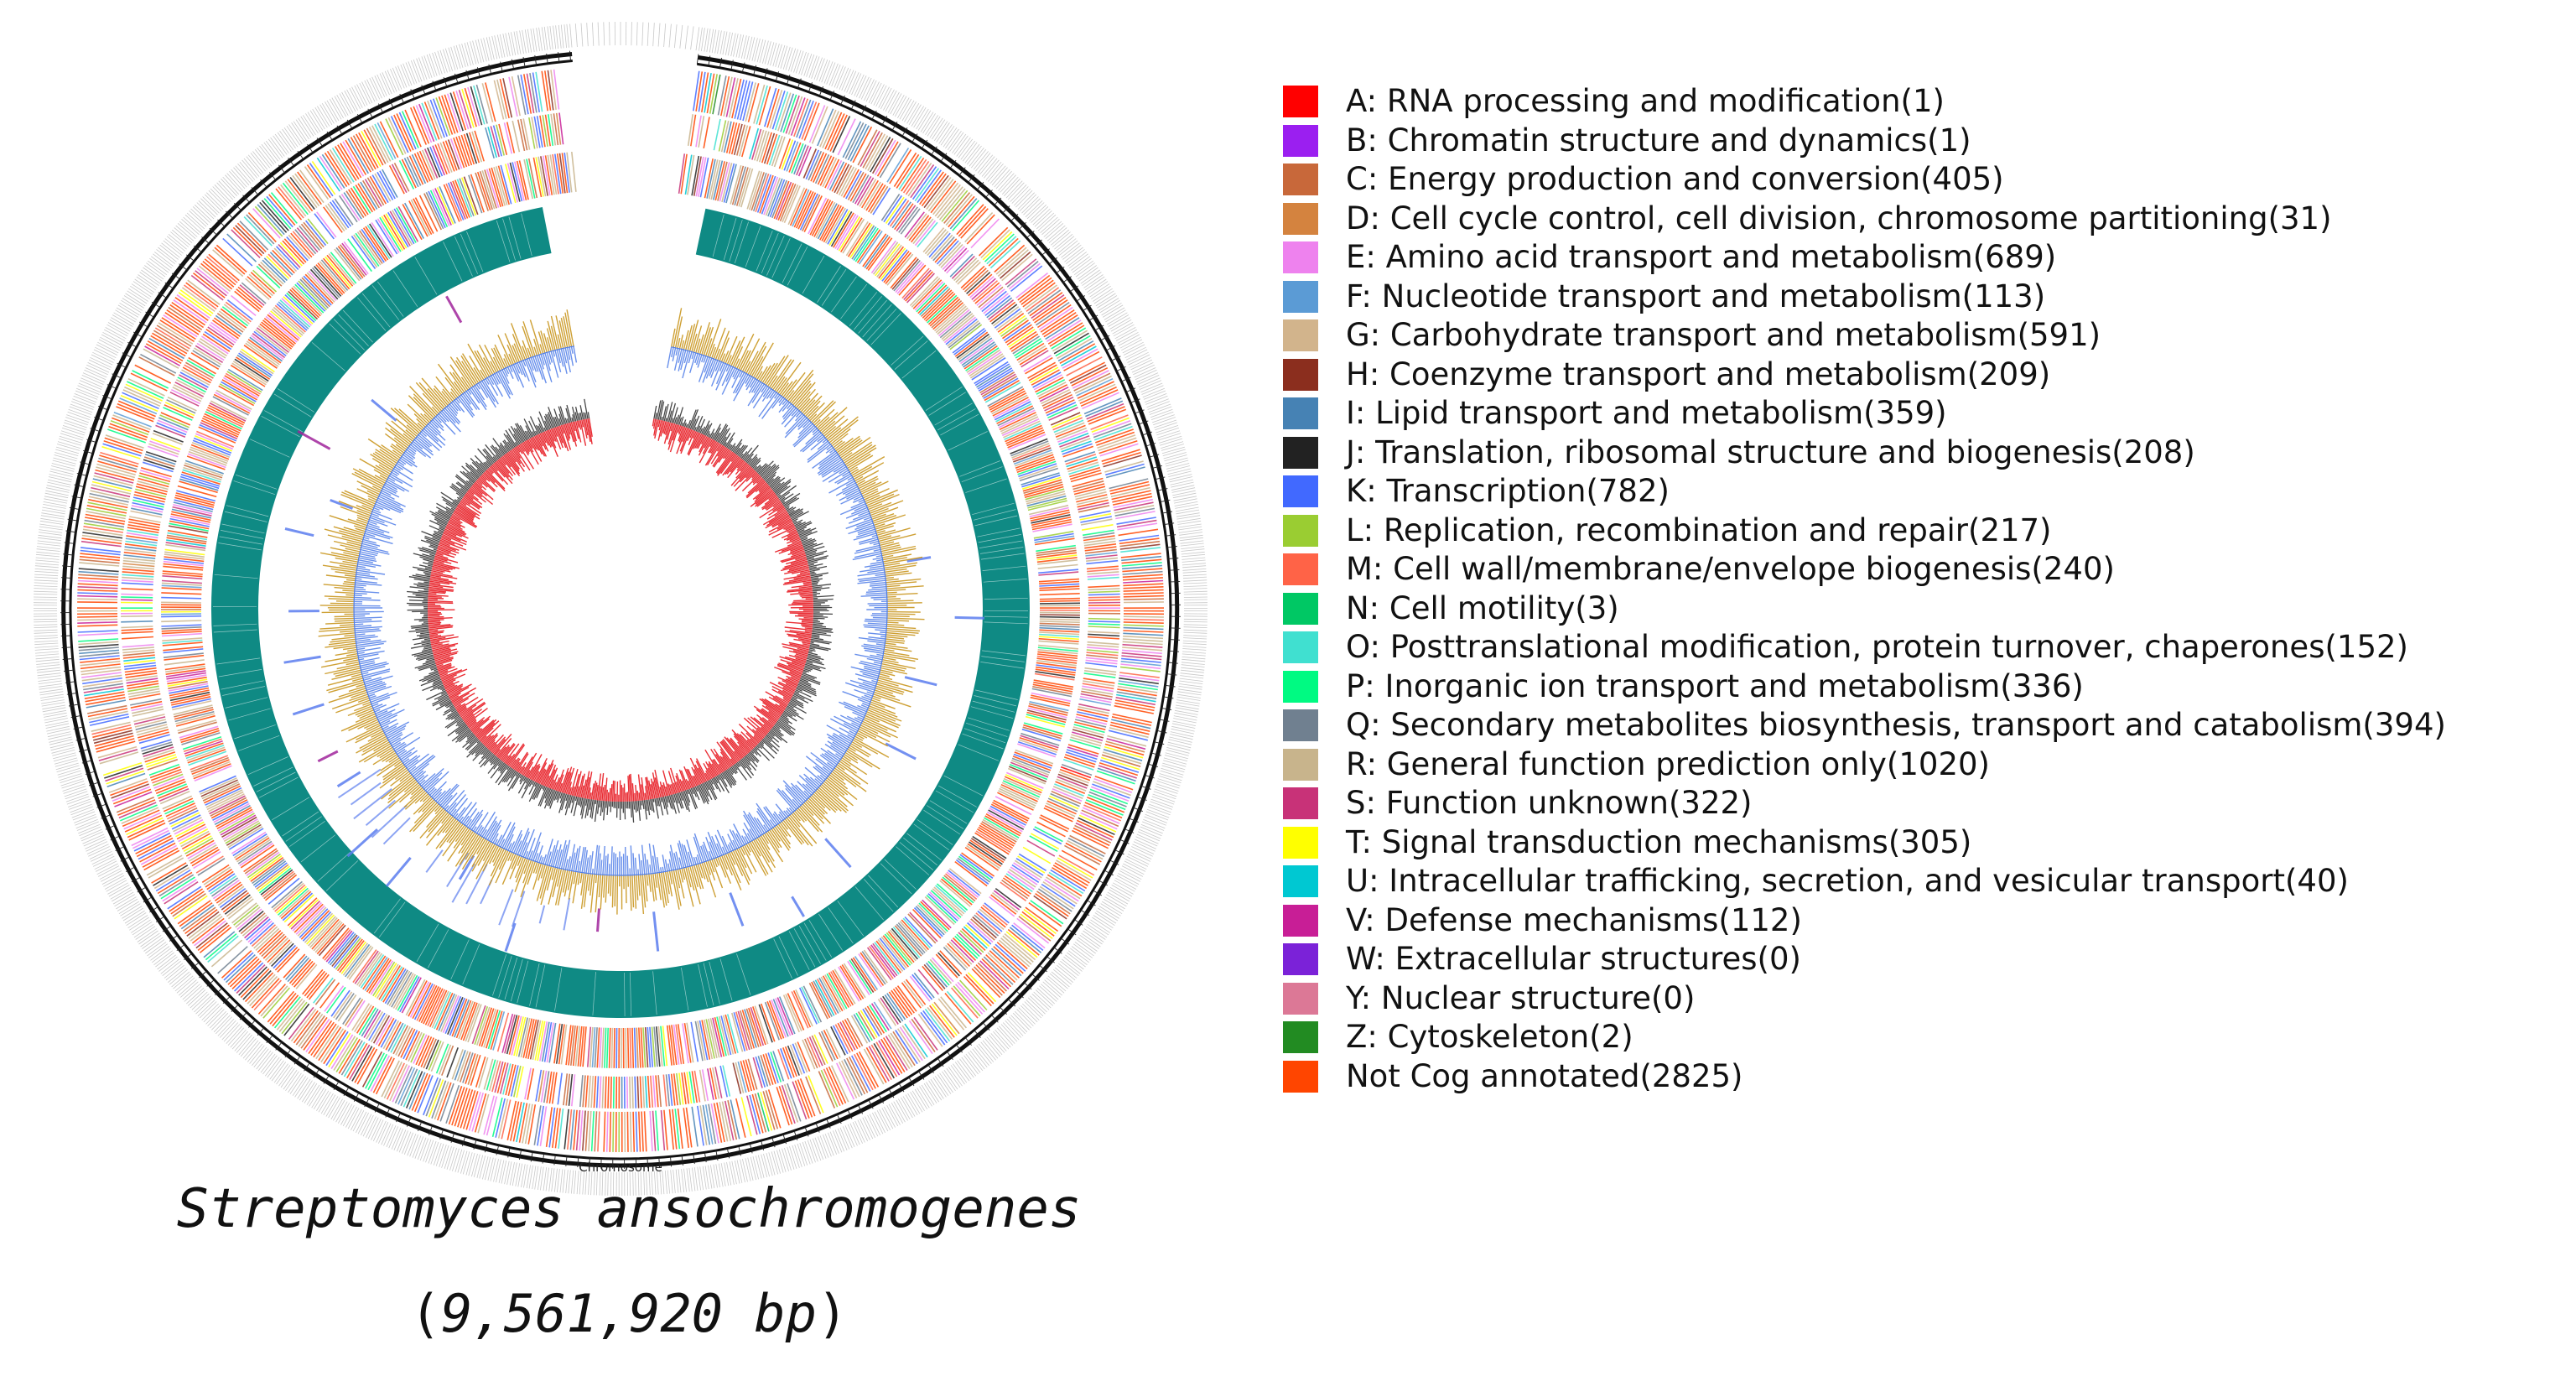 The height and width of the screenshot is (1376, 2576). Describe the element at coordinates (629, 1209) in the screenshot. I see `species-name: Streptomyces ansochromogenes` at that location.